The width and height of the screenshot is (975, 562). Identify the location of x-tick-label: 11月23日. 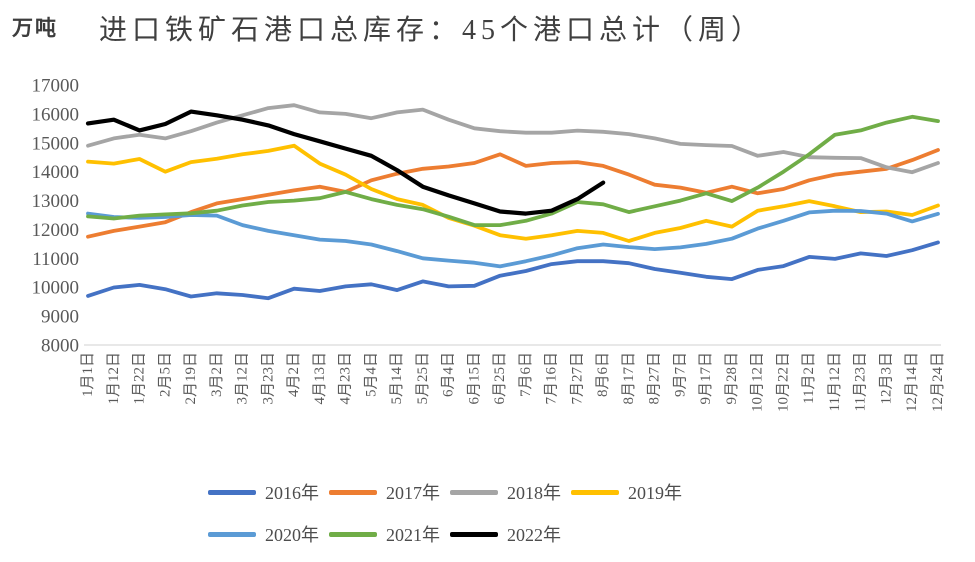
(861, 381).